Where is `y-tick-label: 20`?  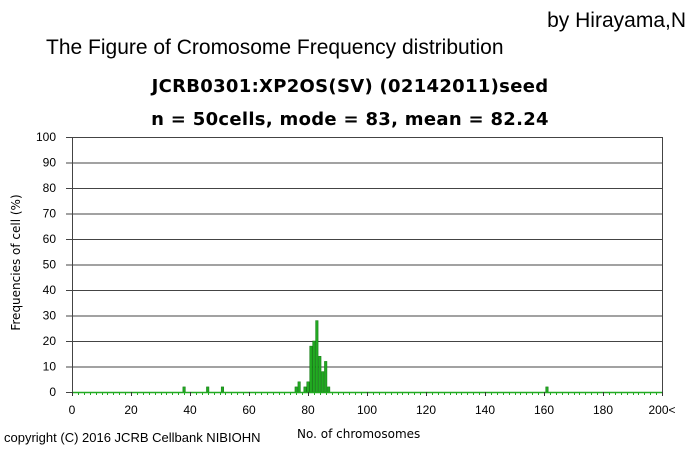
y-tick-label: 20 is located at coordinates (50, 341).